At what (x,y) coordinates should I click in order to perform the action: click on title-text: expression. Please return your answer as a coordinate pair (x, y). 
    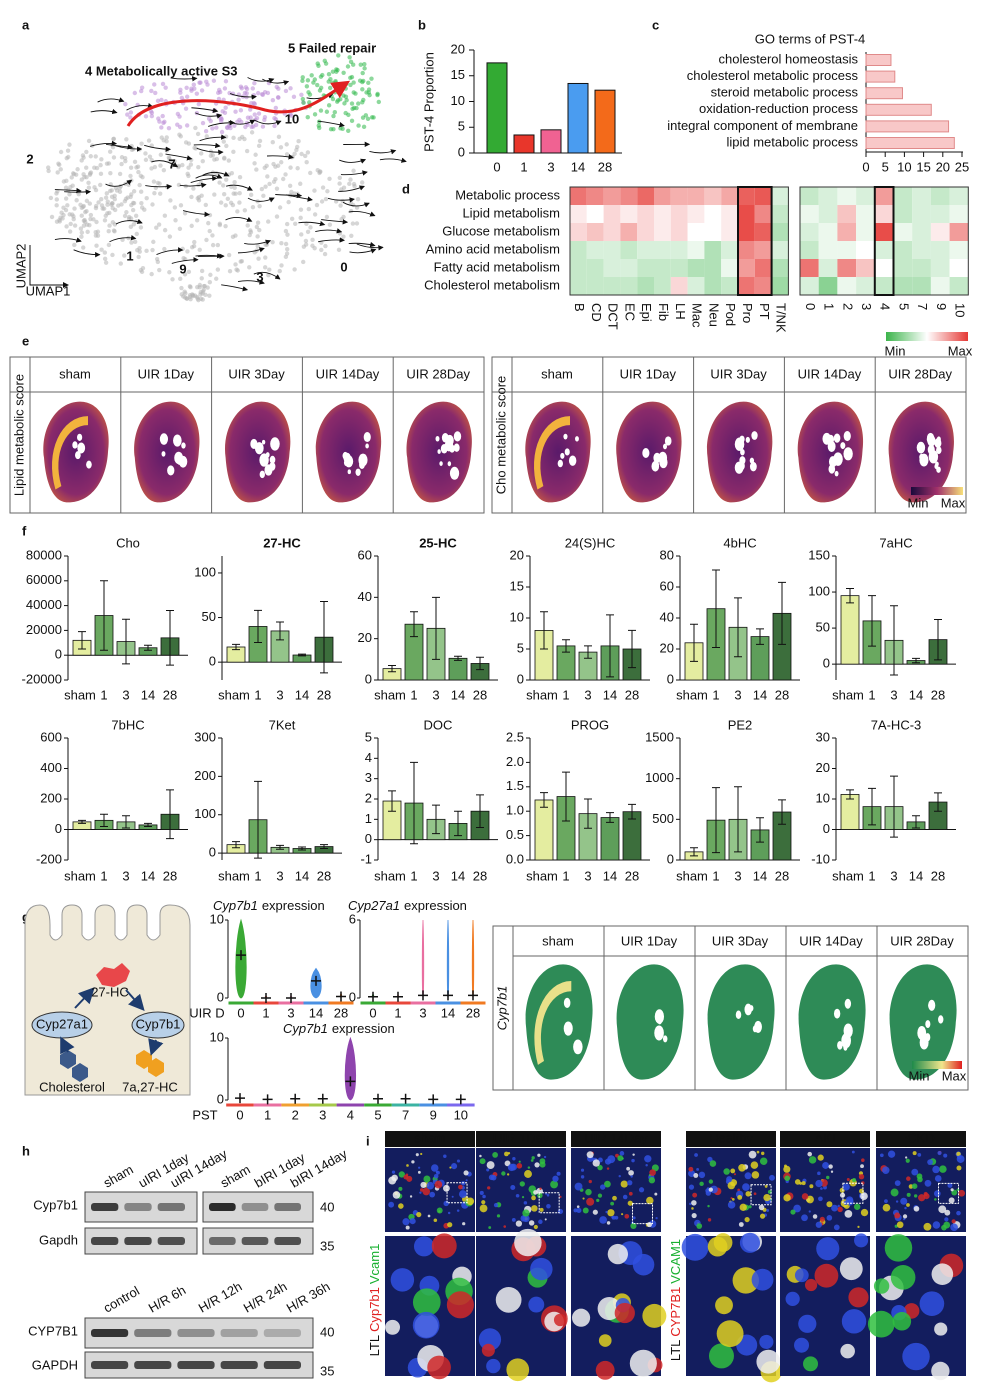
    Looking at the image, I should click on (363, 1028).